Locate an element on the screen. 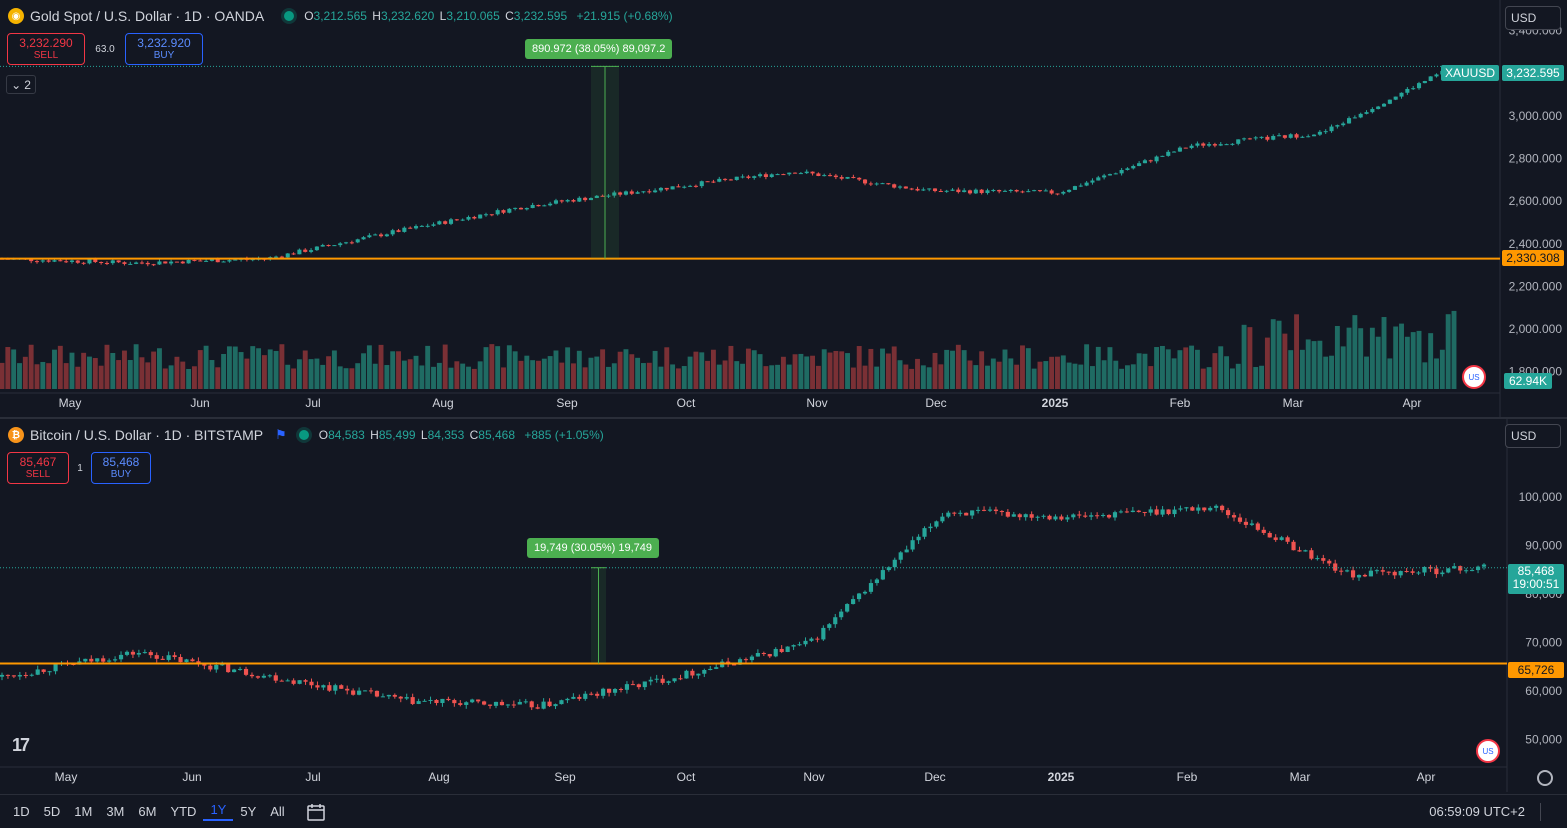 The image size is (1567, 828). flag-icon: ⚑ is located at coordinates (281, 434).